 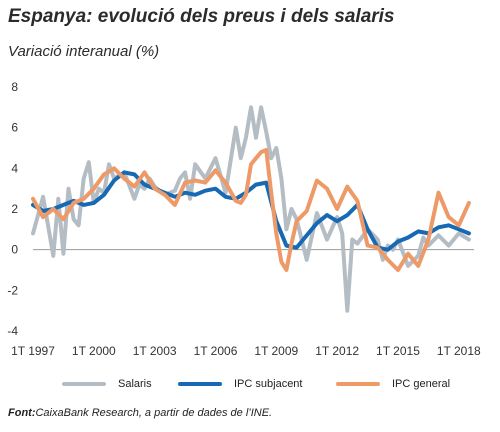 I want to click on legend-swatch-salaris, so click(x=84, y=384).